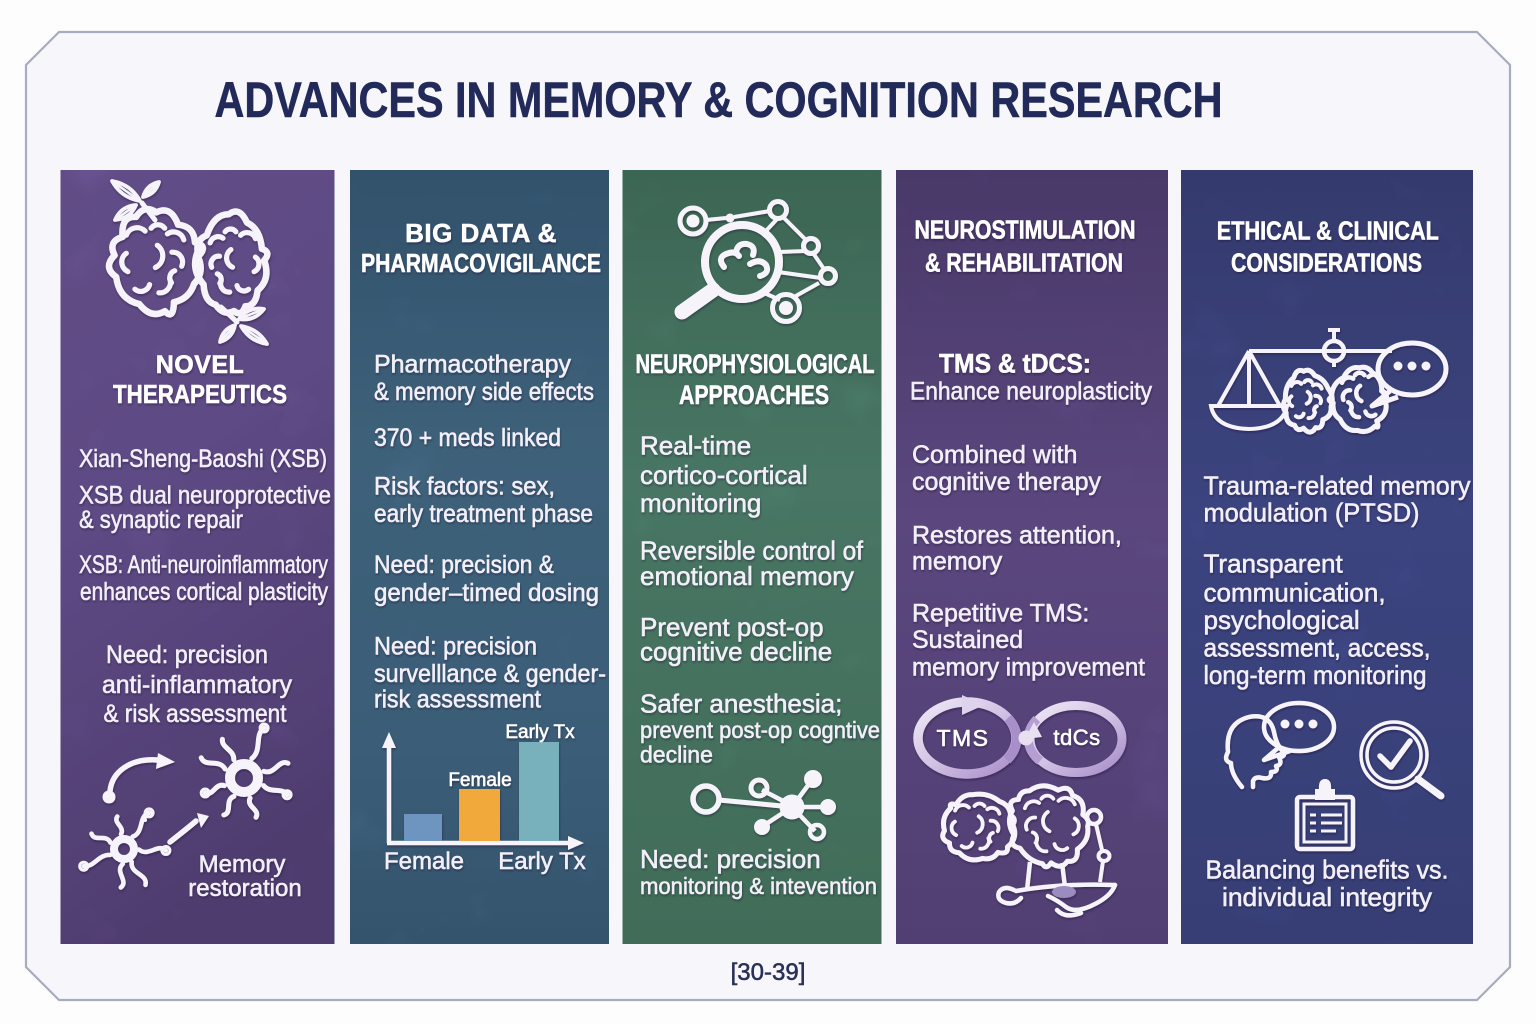  I want to click on svg-text: tdCs, so click(1076, 737).